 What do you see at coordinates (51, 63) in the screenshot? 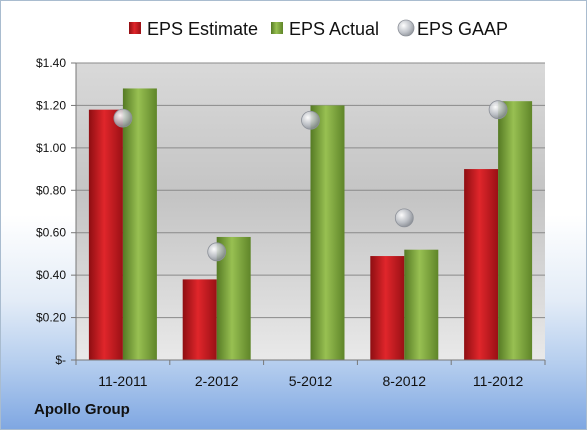
I see `y-tick-label: $1.40` at bounding box center [51, 63].